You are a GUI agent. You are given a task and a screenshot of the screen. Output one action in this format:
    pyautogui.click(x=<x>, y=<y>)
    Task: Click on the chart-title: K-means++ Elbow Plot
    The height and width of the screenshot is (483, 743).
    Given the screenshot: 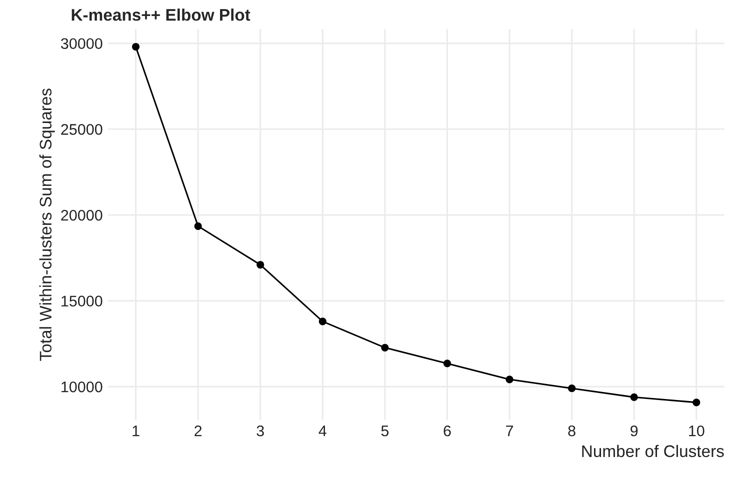 What is the action you would take?
    pyautogui.click(x=161, y=14)
    